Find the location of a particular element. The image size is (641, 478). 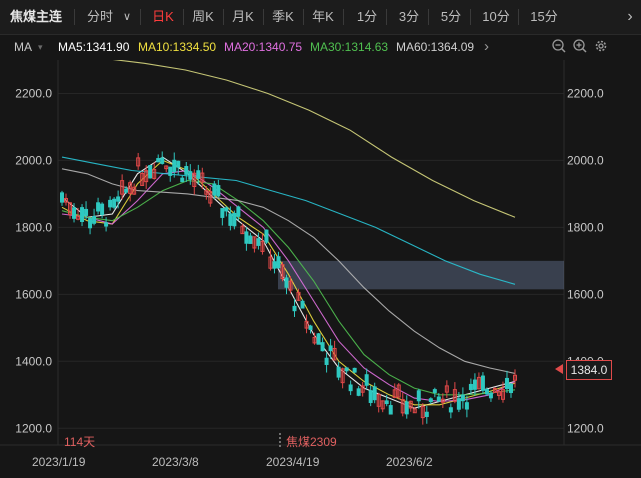

y-tick-label-right: 1800.0 is located at coordinates (585, 227).